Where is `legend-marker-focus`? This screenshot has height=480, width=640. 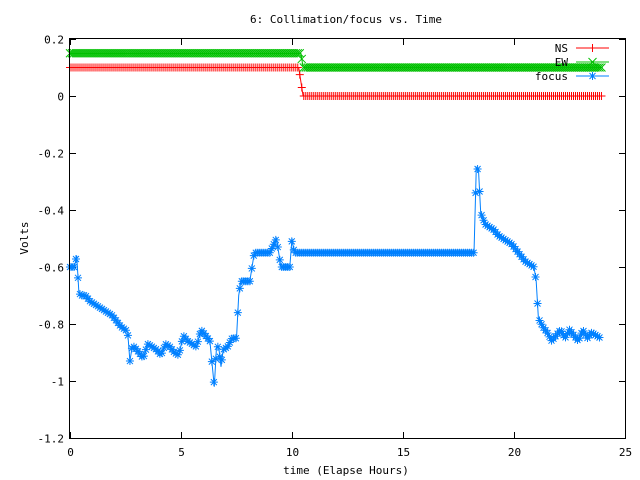
legend-marker-focus is located at coordinates (592, 76).